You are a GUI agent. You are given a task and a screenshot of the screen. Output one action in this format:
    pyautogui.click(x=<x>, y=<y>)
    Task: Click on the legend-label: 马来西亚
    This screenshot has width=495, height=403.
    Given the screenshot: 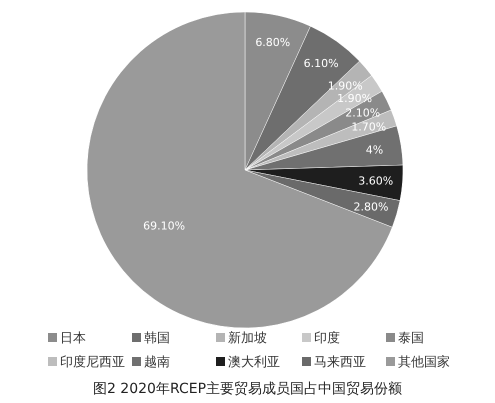 What is the action you would take?
    pyautogui.click(x=340, y=362)
    